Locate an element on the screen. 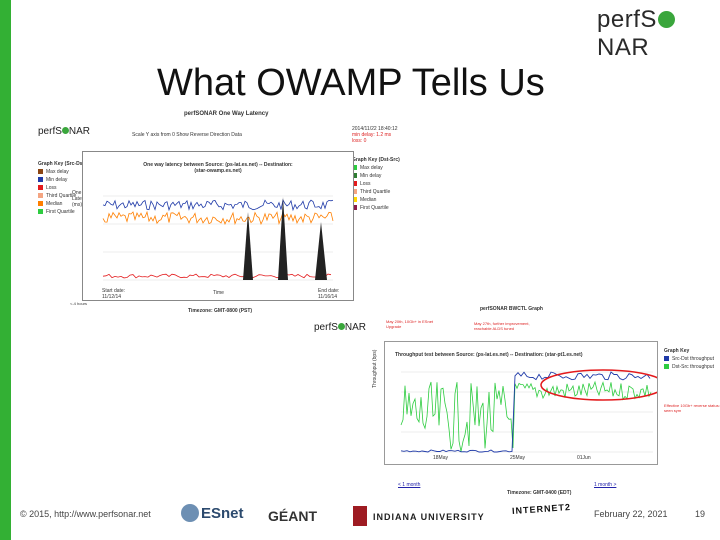 The width and height of the screenshot is (720, 540). throughput-heading: perfSONAR BWCTL Graph is located at coordinates (511, 309).